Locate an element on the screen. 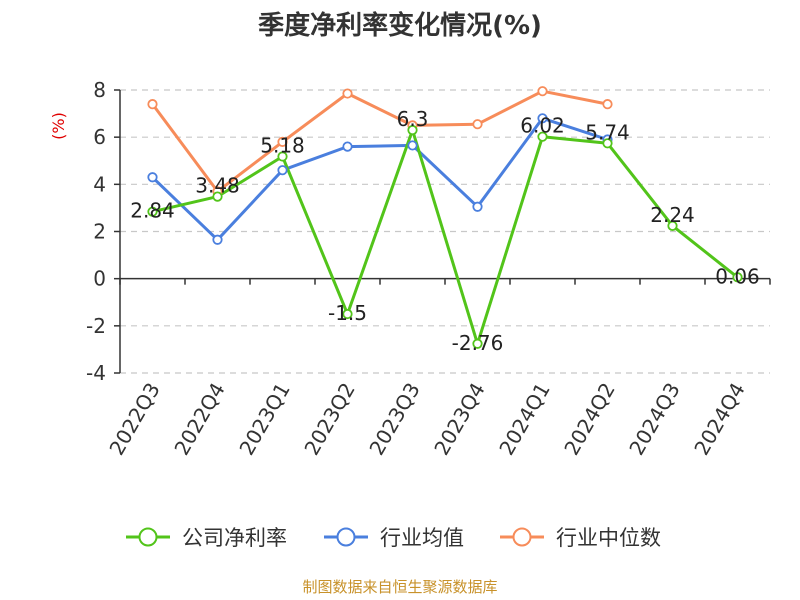 The image size is (800, 600). y-tick-label: -4 is located at coordinates (96, 373).